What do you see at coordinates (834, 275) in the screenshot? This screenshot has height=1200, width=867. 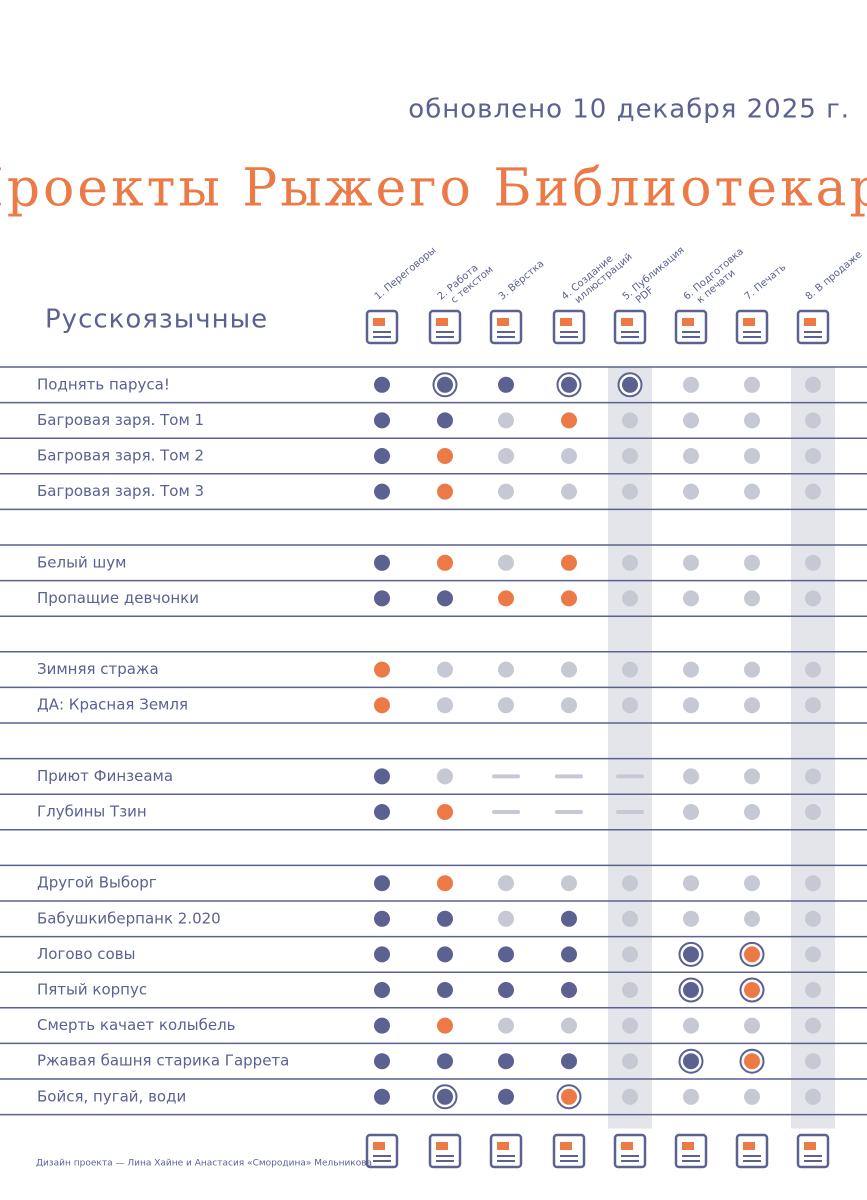 I see `column-header-line: 8. В продаже` at bounding box center [834, 275].